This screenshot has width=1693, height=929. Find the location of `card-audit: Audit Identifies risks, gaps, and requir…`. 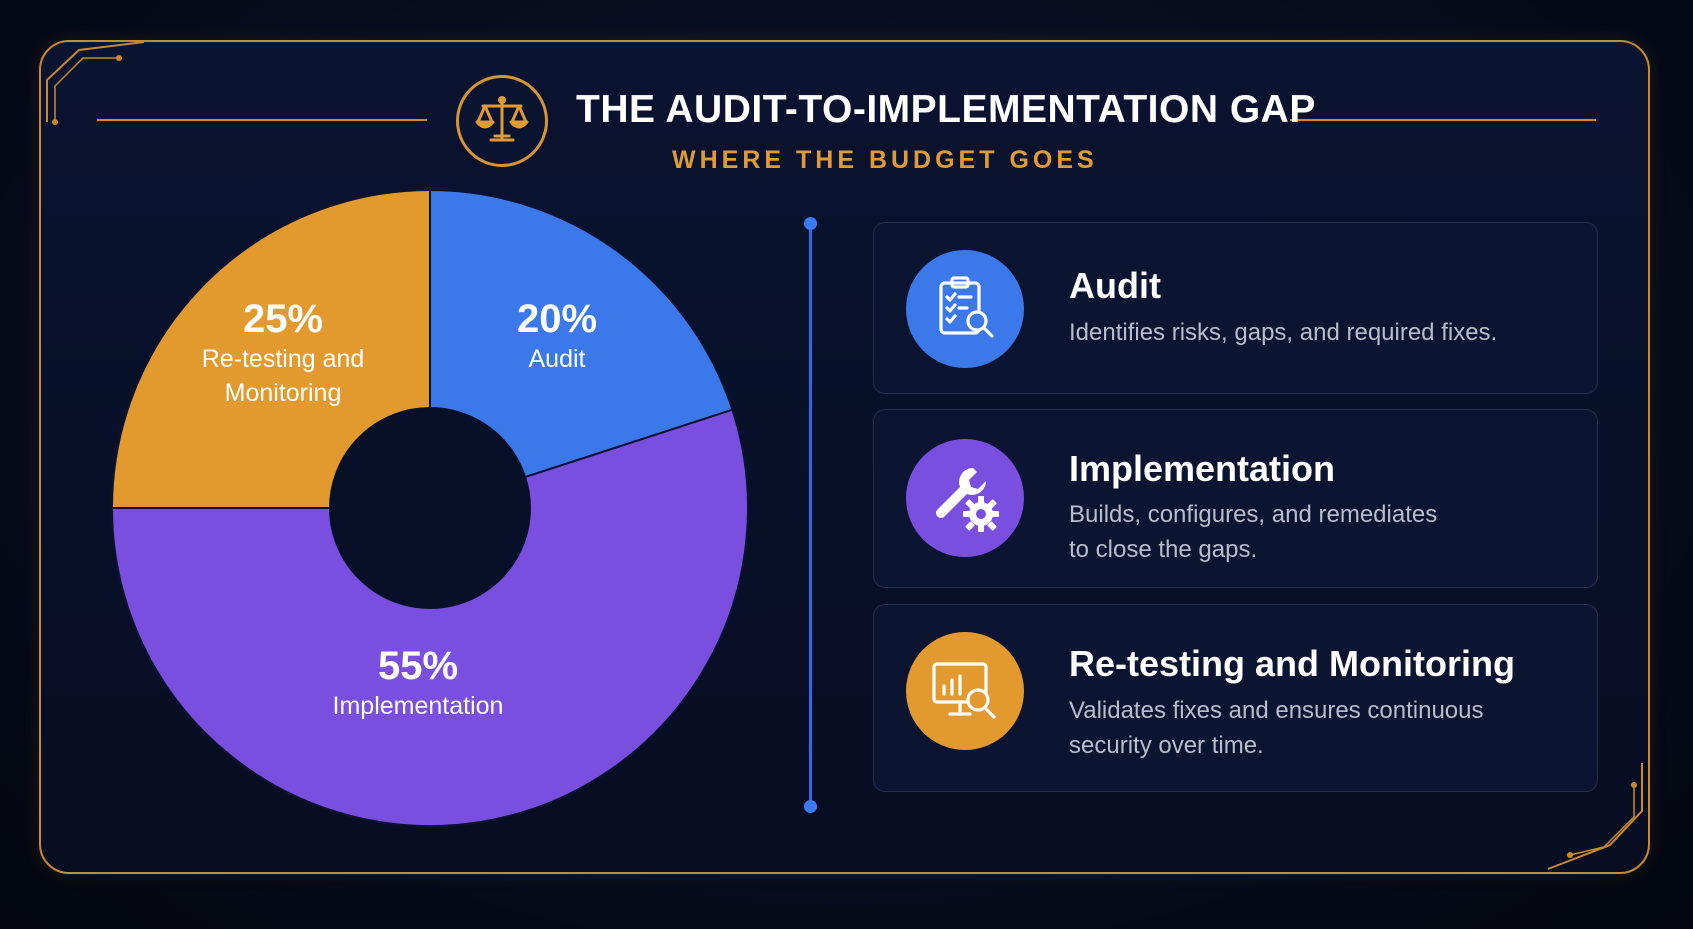

card-audit: Audit Identifies risks, gaps, and requir… is located at coordinates (1235, 308).